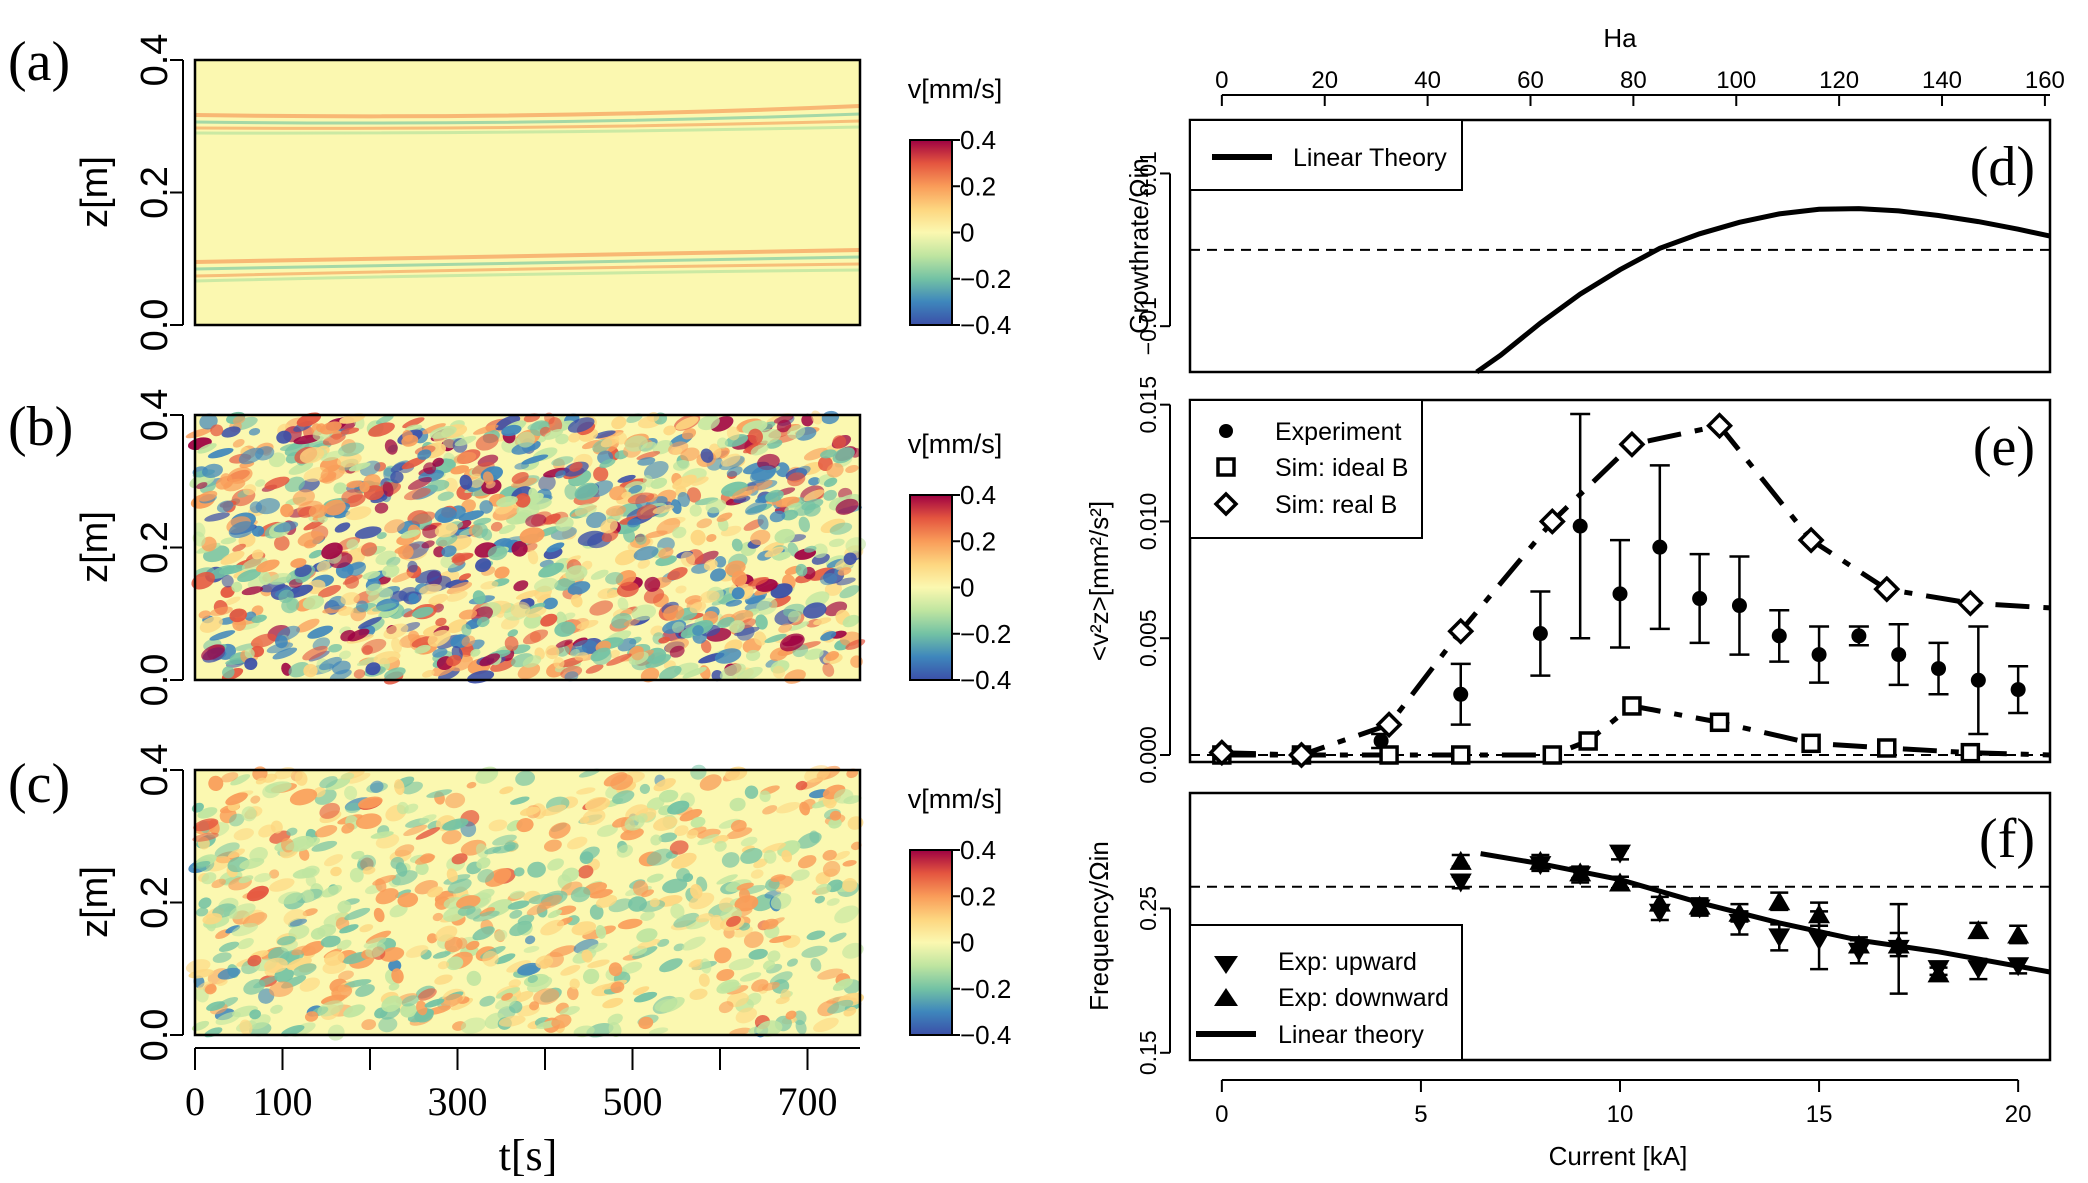 This screenshot has width=2088, height=1183. Describe the element at coordinates (2002, 167) in the screenshot. I see `panel-tag-d: (d)` at that location.